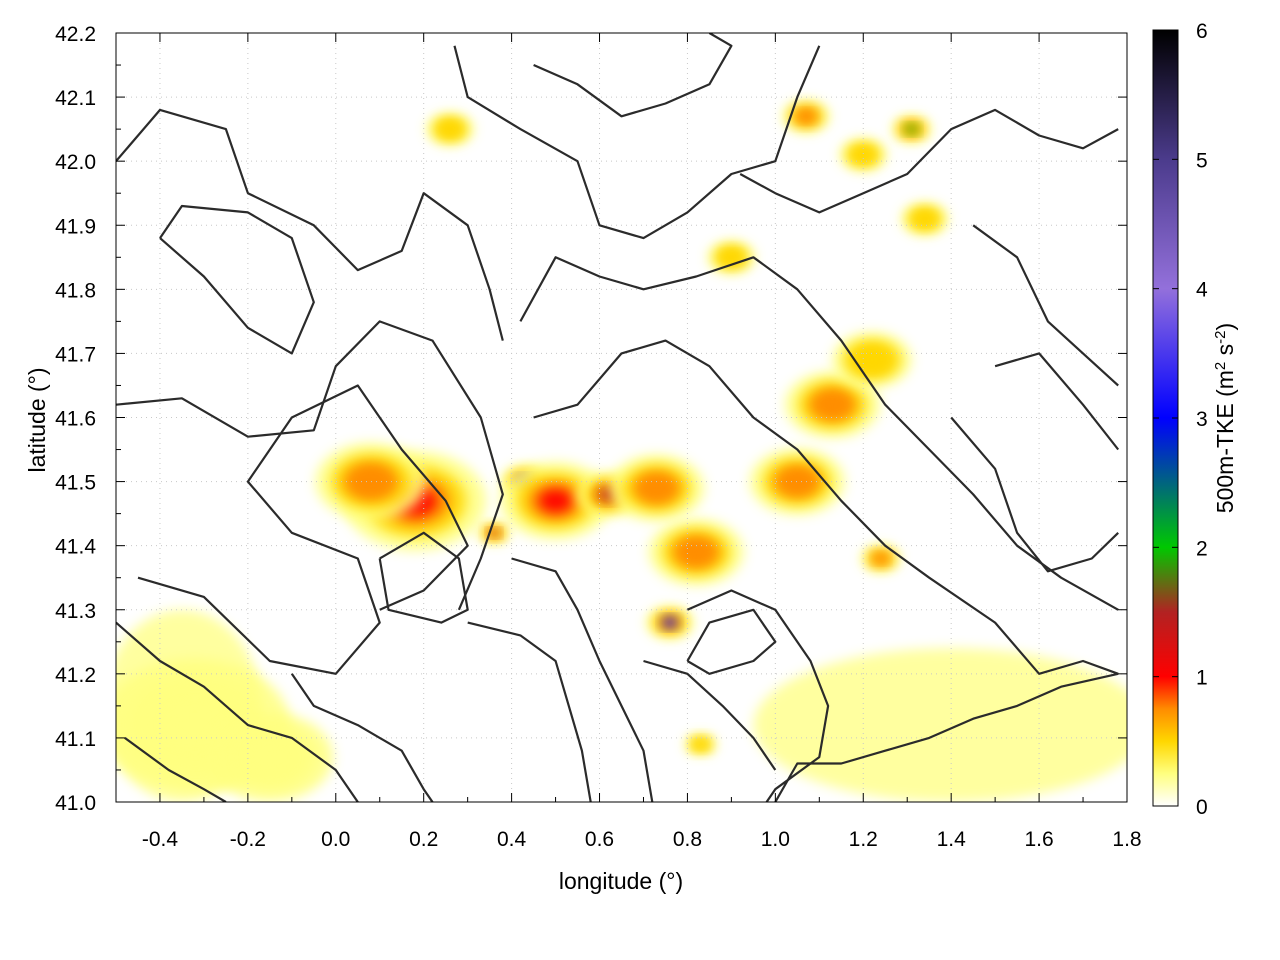 The image size is (1280, 960). What do you see at coordinates (75, 675) in the screenshot?
I see `y-tick-label: 41.2` at bounding box center [75, 675].